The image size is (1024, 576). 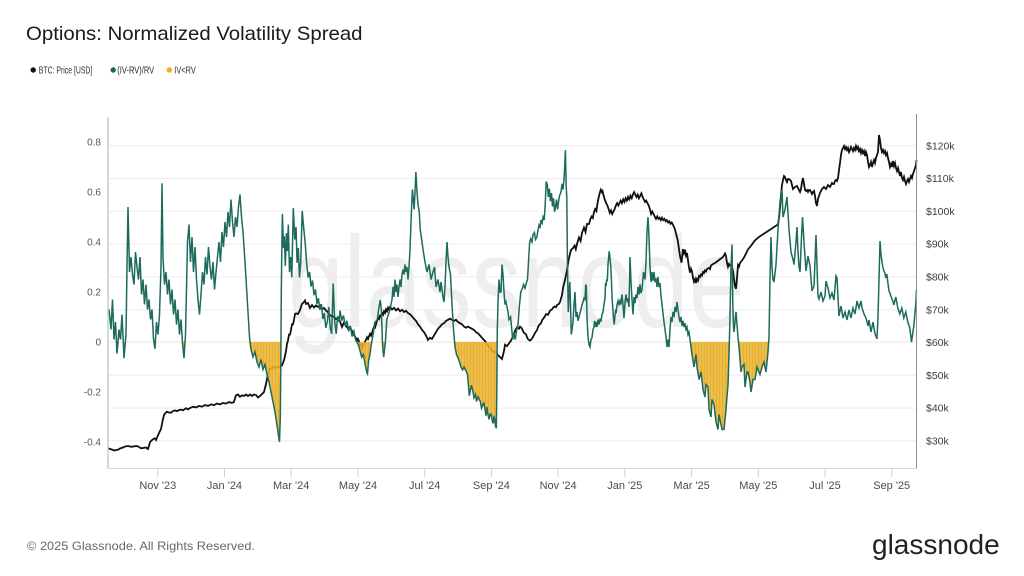 What do you see at coordinates (93, 393) in the screenshot?
I see `svg-text: -0.2` at bounding box center [93, 393].